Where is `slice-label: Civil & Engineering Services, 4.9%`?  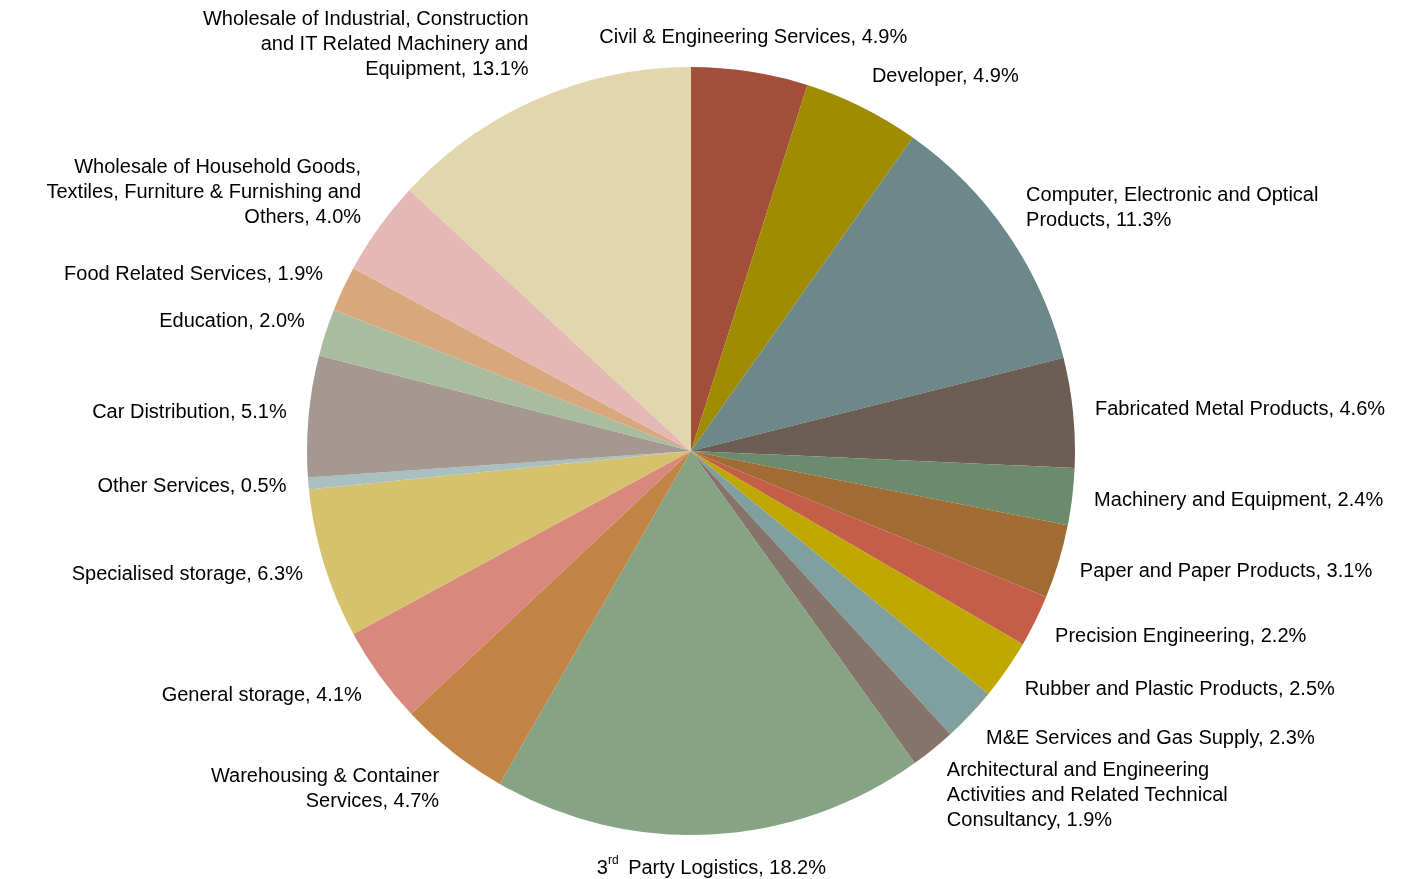
slice-label: Civil & Engineering Services, 4.9% is located at coordinates (753, 35).